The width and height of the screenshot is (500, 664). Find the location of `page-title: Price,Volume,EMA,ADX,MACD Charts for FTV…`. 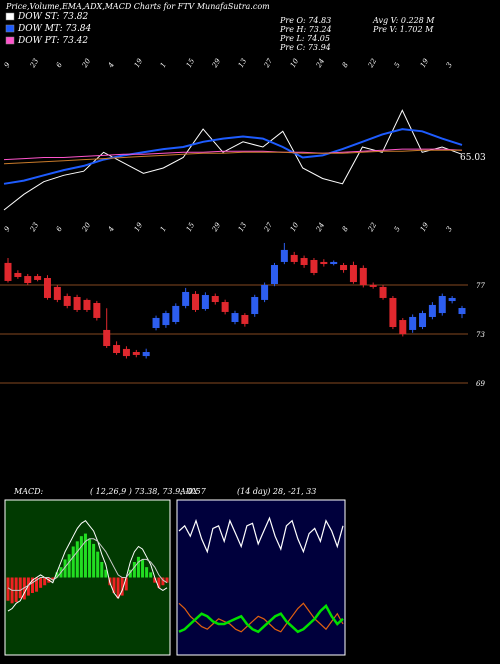

page-title: Price,Volume,EMA,ADX,MACD Charts for FTV… is located at coordinates (137, 6).